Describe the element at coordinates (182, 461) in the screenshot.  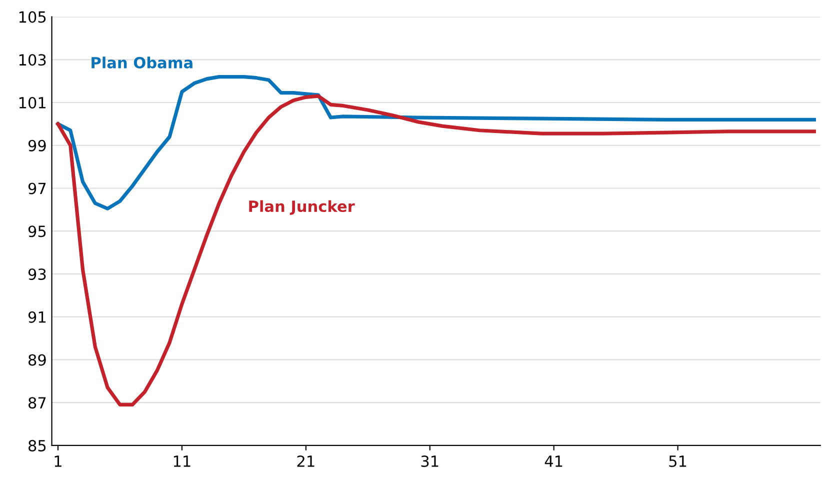
I see `x-tick-label: 11` at that location.